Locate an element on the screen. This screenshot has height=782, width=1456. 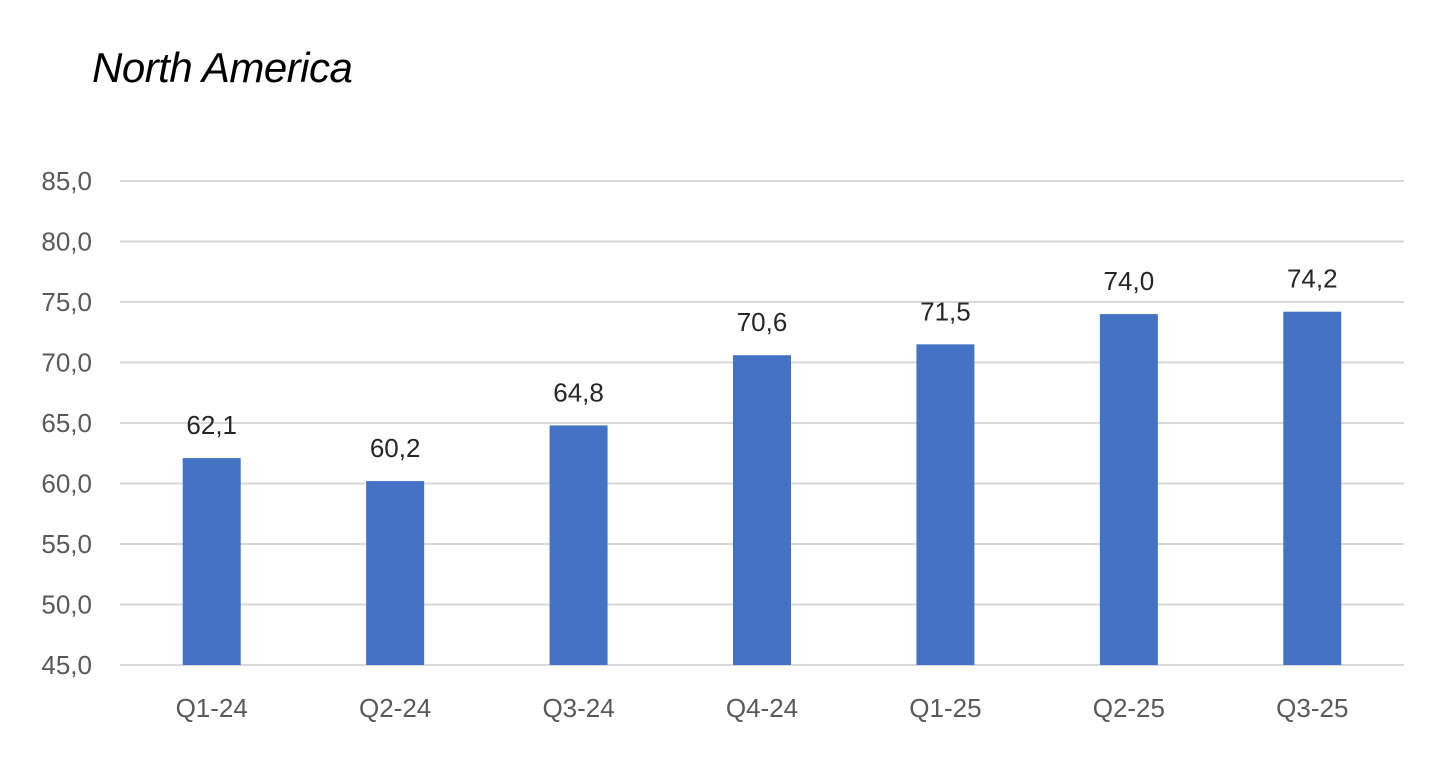
chart-title: North America is located at coordinates (222, 67).